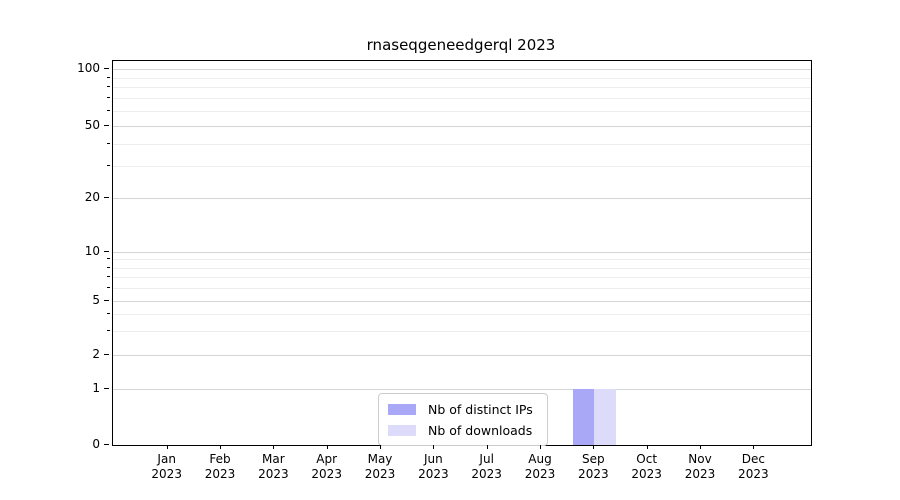 The height and width of the screenshot is (500, 900). What do you see at coordinates (480, 430) in the screenshot?
I see `legend-label: Nb of downloads` at bounding box center [480, 430].